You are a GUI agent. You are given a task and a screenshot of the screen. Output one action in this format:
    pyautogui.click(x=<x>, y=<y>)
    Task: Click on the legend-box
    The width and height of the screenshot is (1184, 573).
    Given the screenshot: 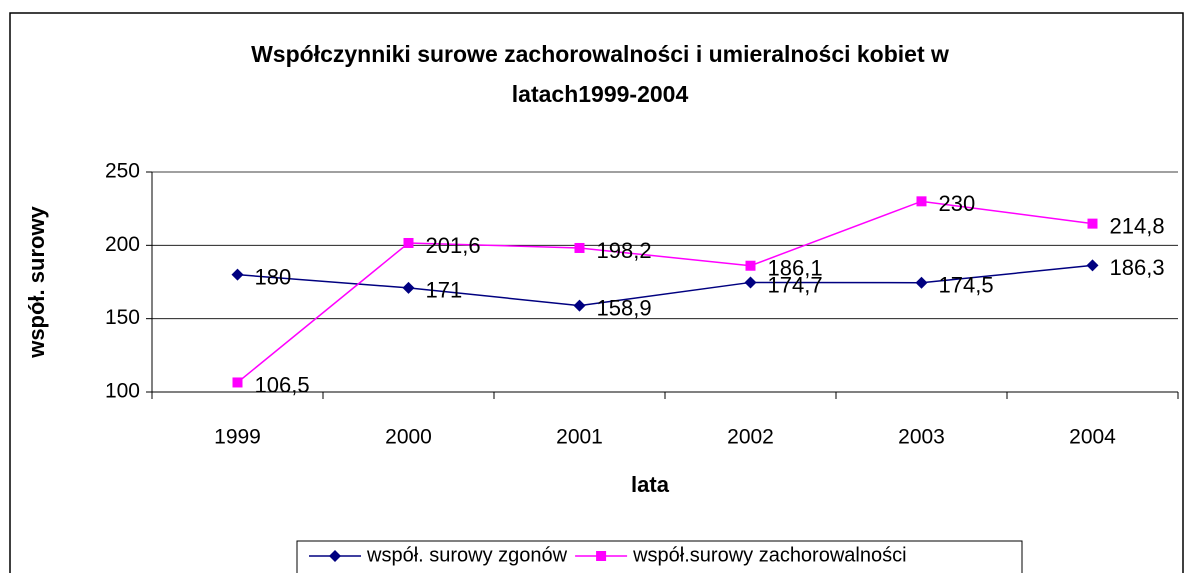 What is the action you would take?
    pyautogui.click(x=659, y=556)
    